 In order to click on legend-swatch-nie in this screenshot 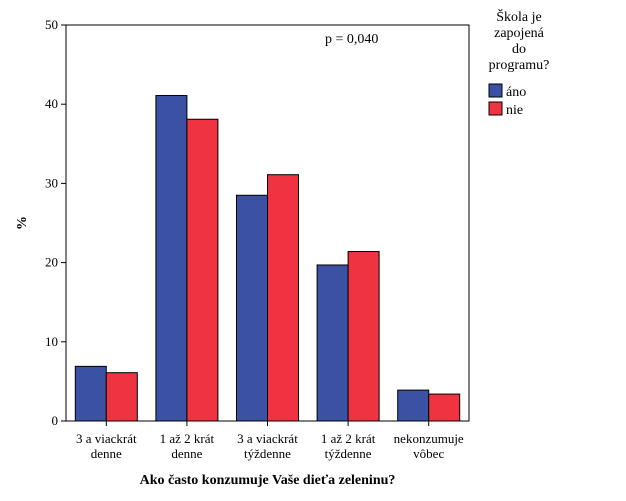, I will do `click(495, 108)`.